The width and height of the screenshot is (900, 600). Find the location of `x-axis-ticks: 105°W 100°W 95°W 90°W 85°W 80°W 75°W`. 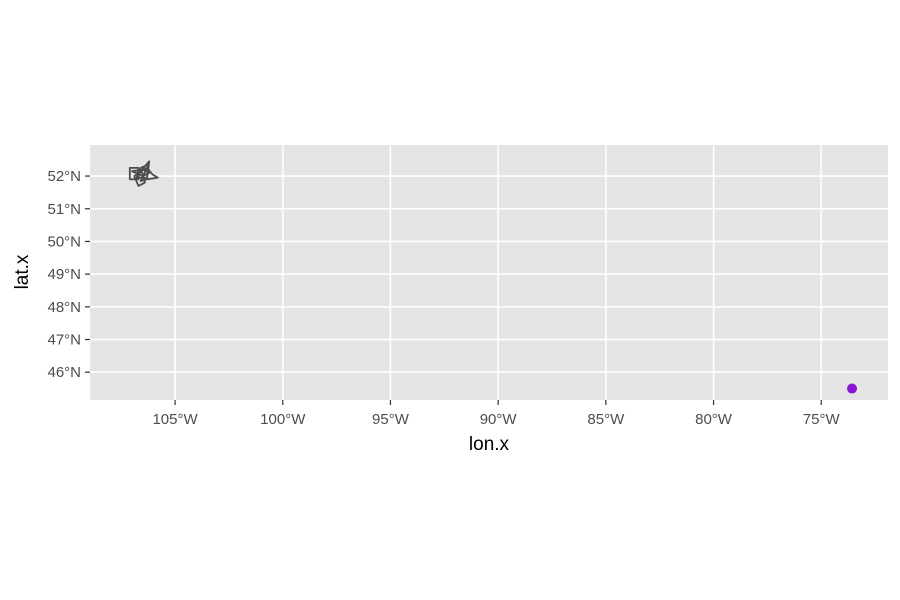

x-axis-ticks: 105°W 100°W 95°W 90°W 85°W 80°W 75°W is located at coordinates (496, 414).